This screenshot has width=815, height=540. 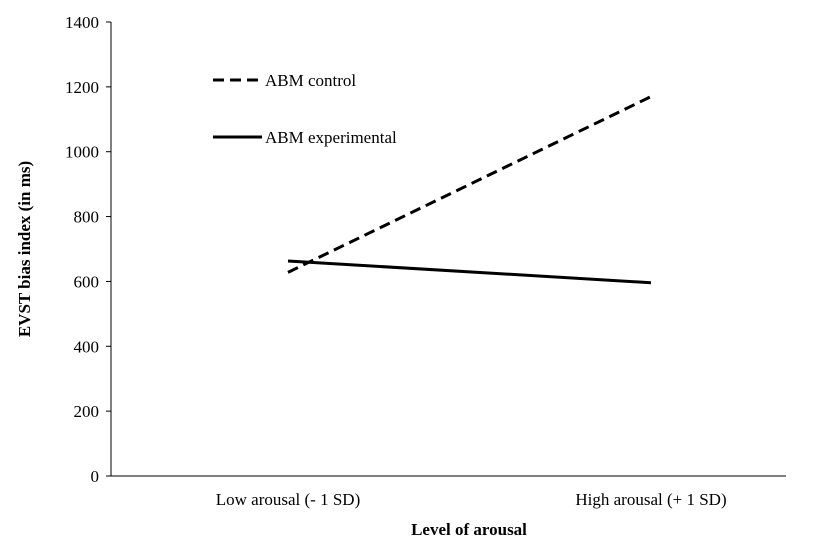 What do you see at coordinates (87, 411) in the screenshot?
I see `y-tick-label: 200` at bounding box center [87, 411].